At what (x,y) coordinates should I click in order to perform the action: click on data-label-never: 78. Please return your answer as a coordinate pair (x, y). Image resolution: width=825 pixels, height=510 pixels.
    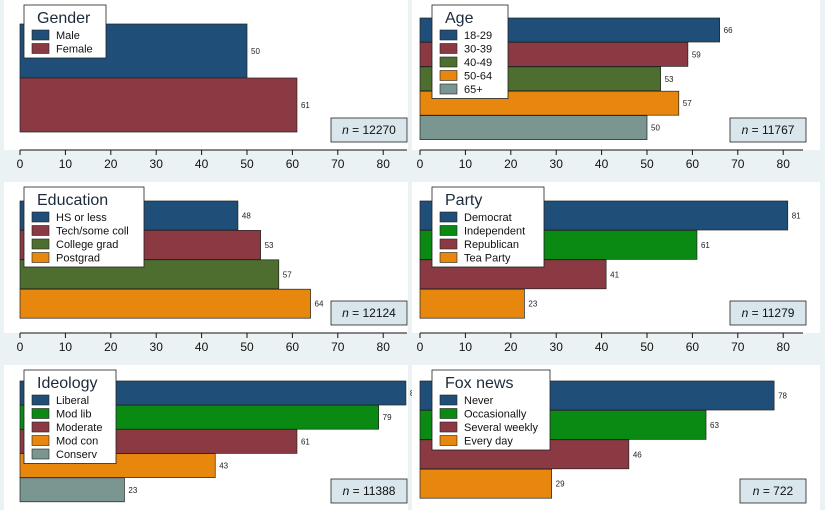
    Looking at the image, I should click on (782, 396).